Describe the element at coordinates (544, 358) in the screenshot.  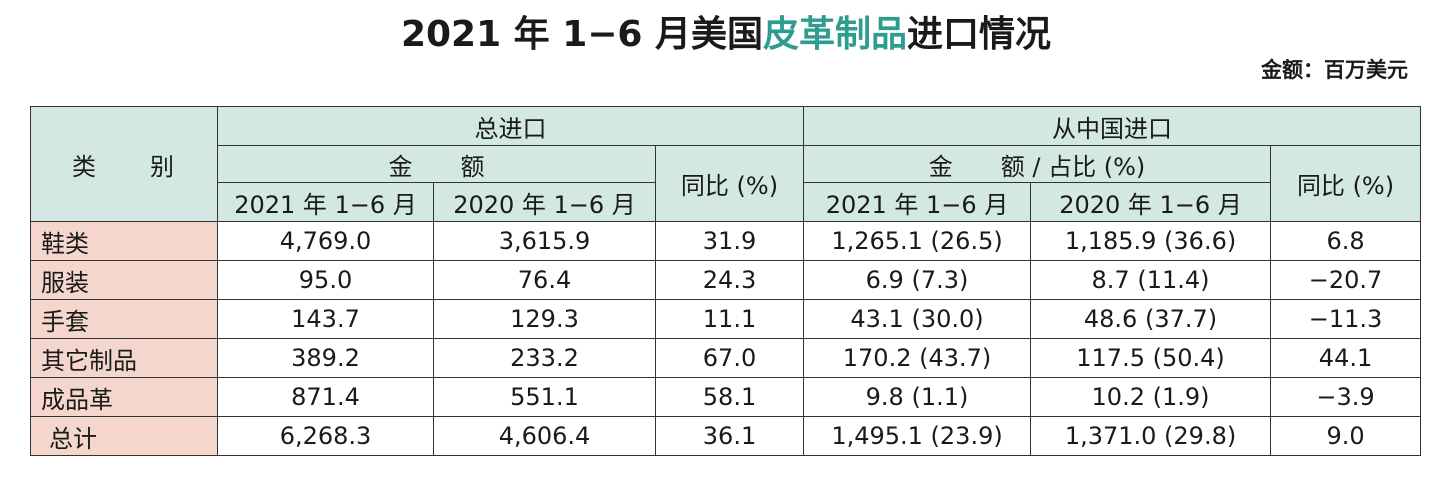
I see `cell-total-2020: 233.2` at that location.